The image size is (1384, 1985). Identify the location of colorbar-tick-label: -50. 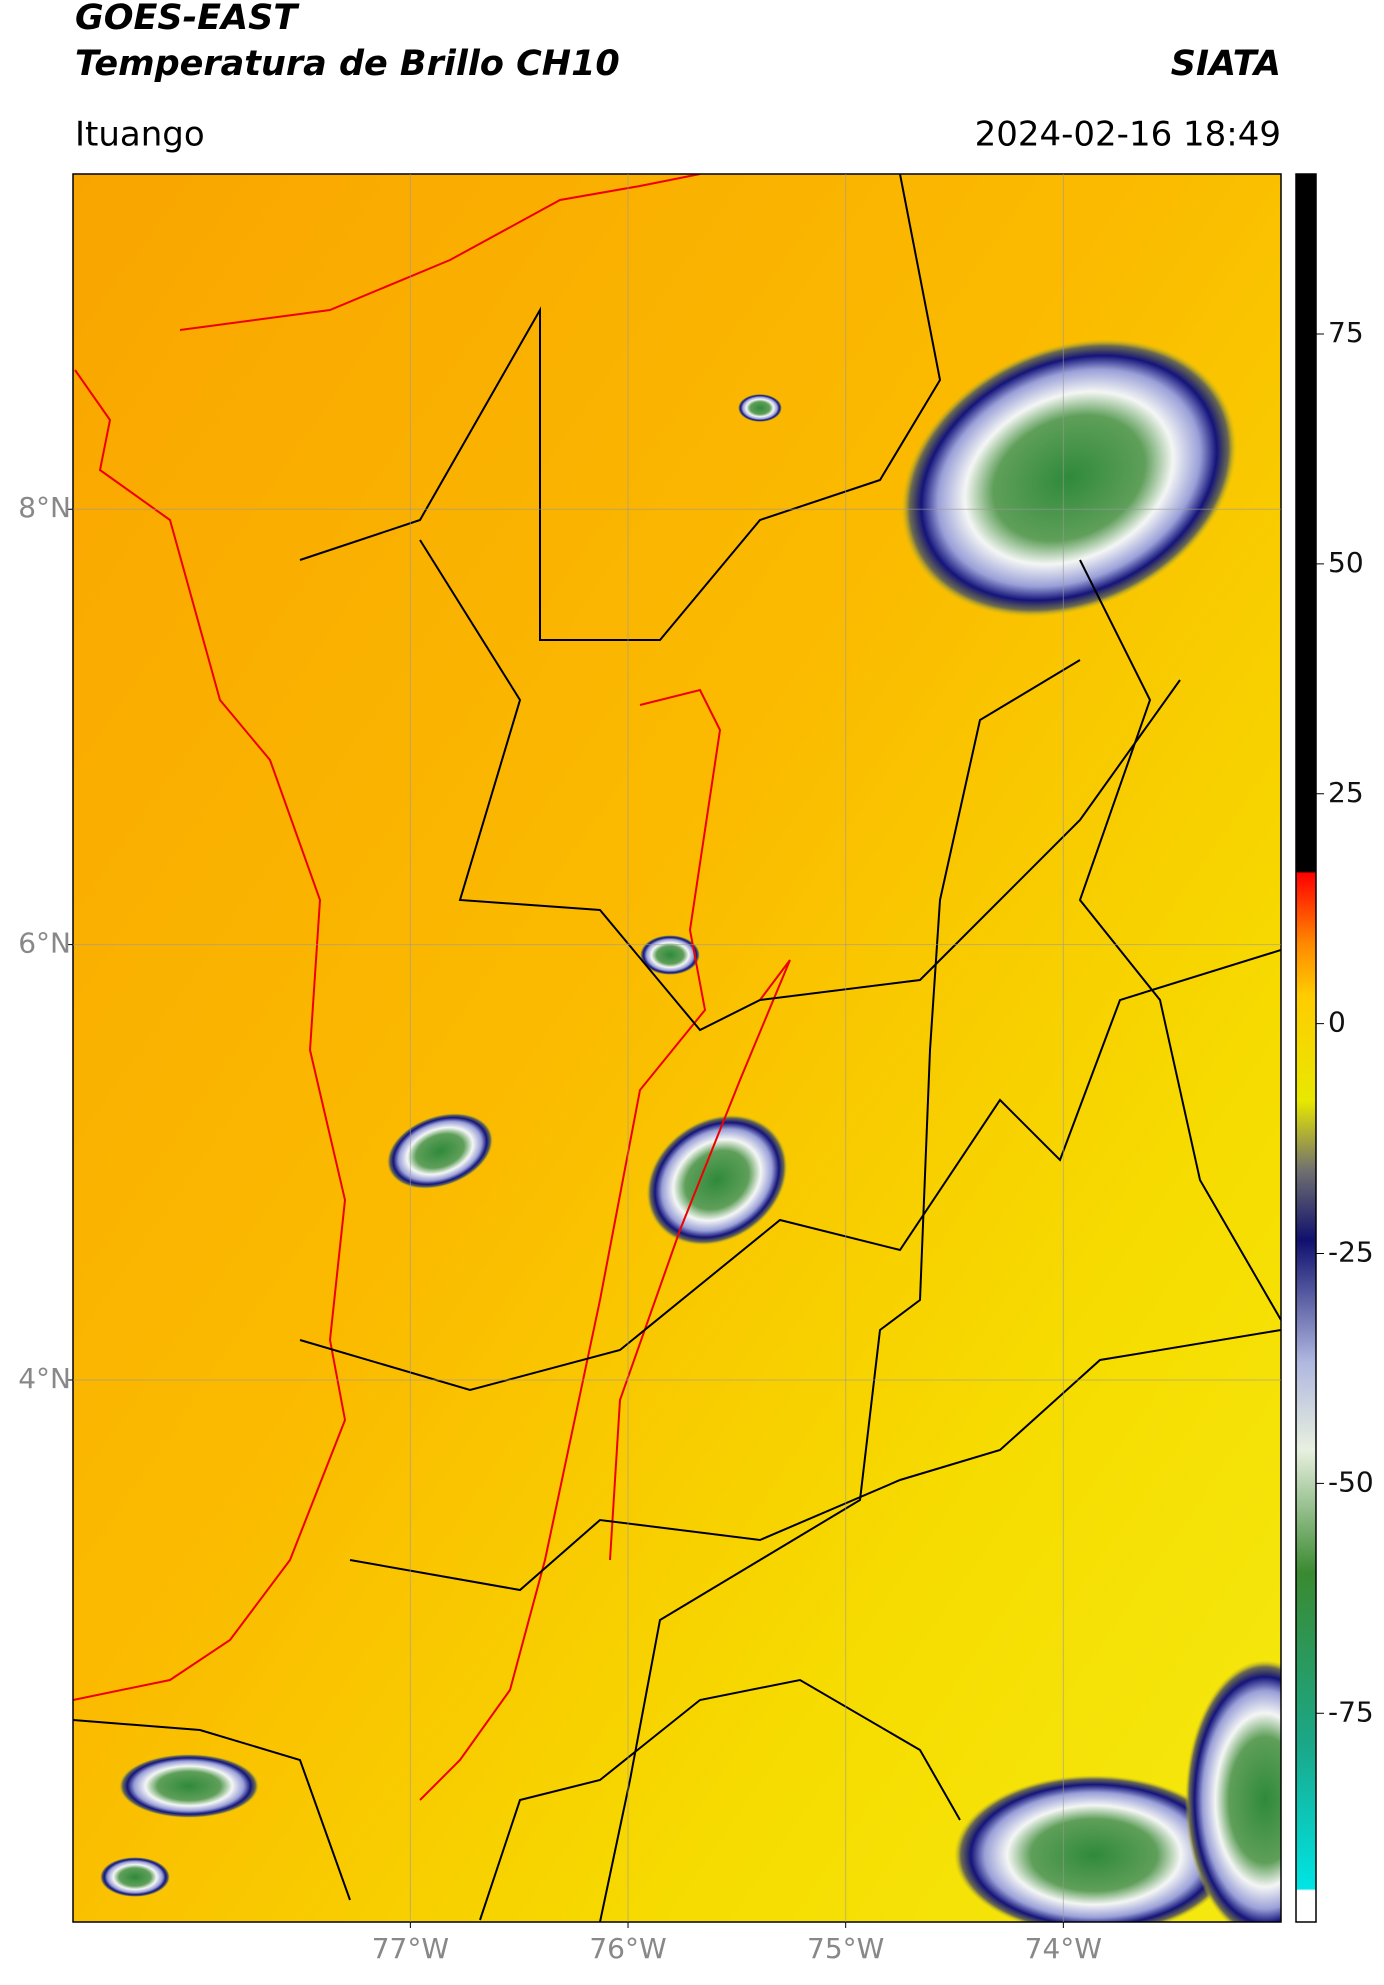
(1351, 1481).